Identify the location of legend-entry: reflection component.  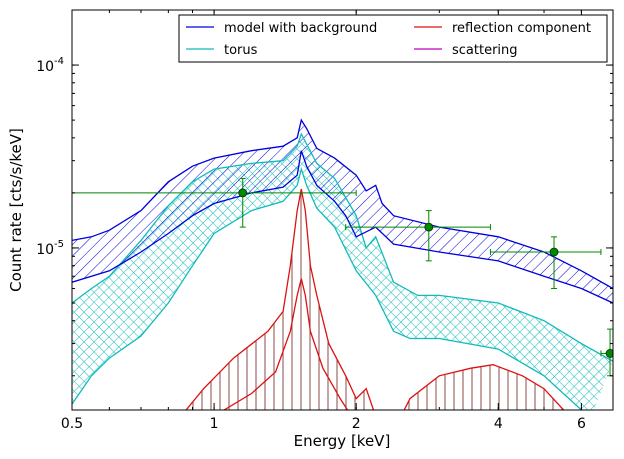
(502, 28).